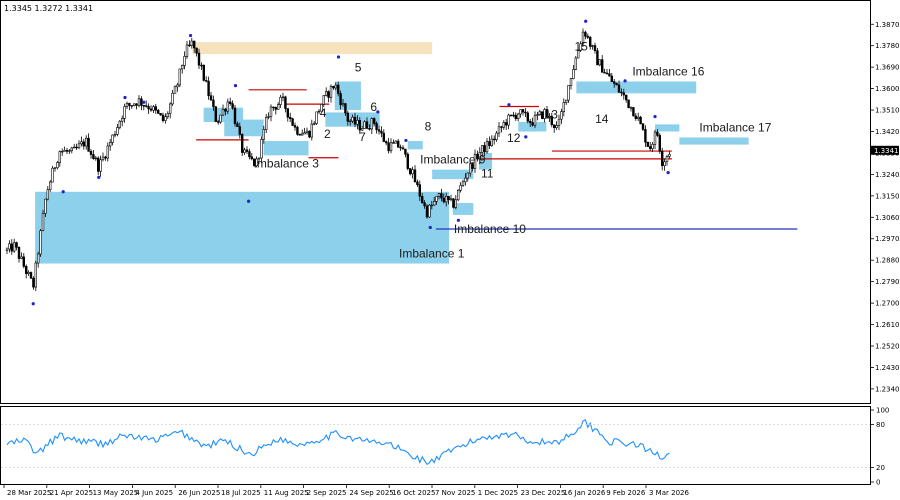  Describe the element at coordinates (880, 425) in the screenshot. I see `oscillator-tick-label: 80` at that location.